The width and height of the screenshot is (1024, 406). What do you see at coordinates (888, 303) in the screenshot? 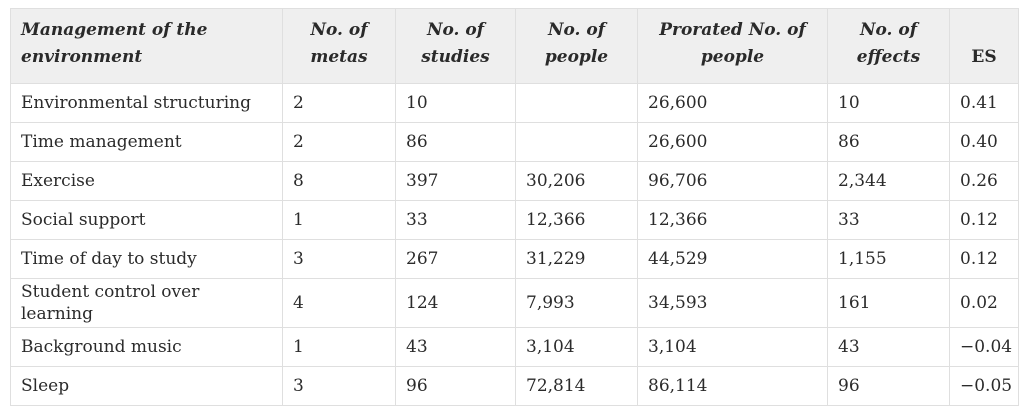
I see `cell-no-of-effects: 161` at bounding box center [888, 303].